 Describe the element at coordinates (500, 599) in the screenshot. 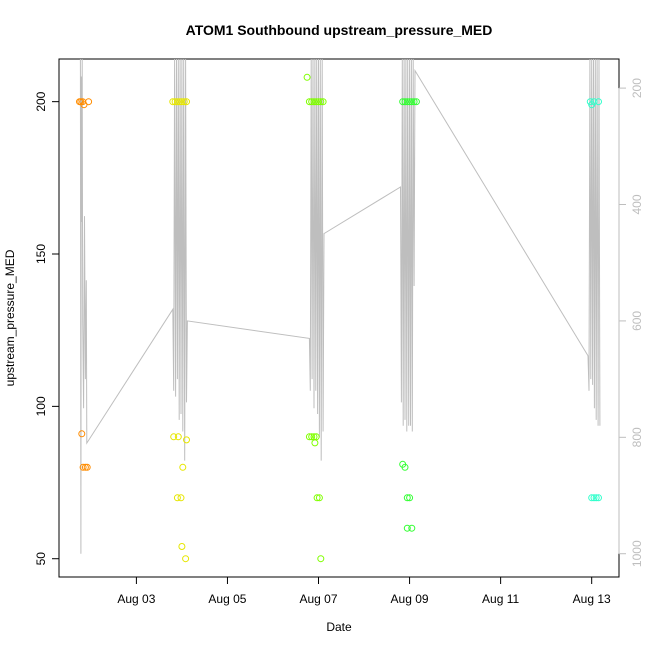

I see `x-tick-label: Aug 11` at that location.